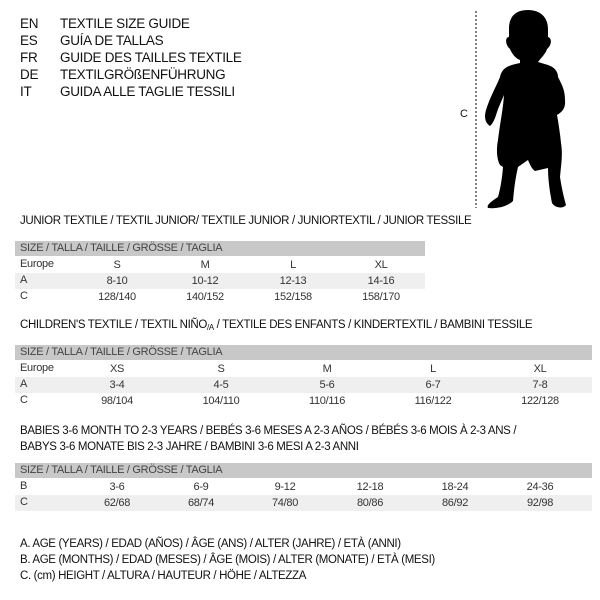  Describe the element at coordinates (147, 91) in the screenshot. I see `lang-title: GUIDA ALLE TAGLIE TESSILI` at that location.